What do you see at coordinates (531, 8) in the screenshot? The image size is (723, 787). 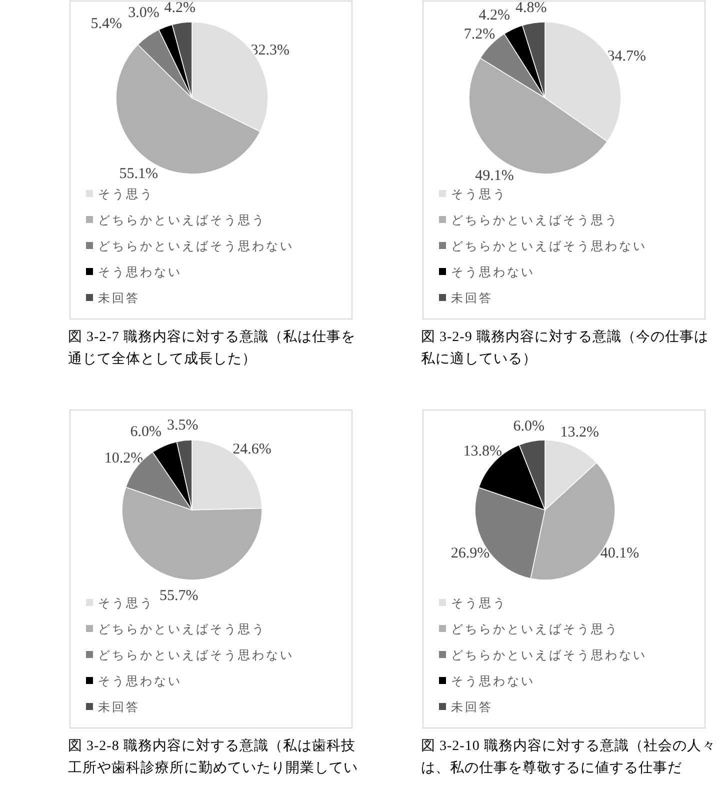 I see `data-label: 4.8%` at bounding box center [531, 8].